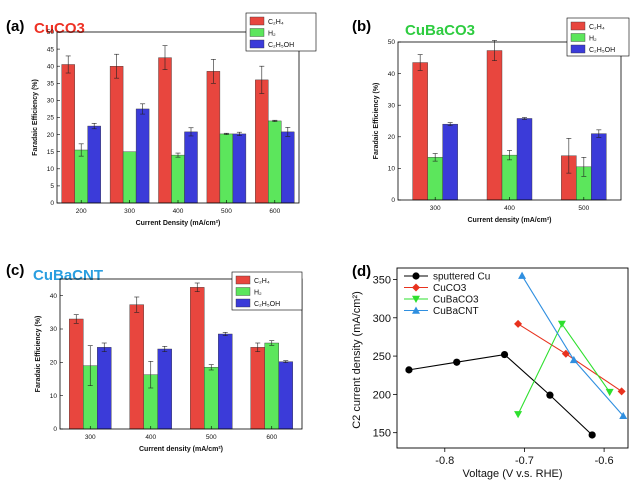  I want to click on panel-title: CuBaCO3, so click(440, 30).